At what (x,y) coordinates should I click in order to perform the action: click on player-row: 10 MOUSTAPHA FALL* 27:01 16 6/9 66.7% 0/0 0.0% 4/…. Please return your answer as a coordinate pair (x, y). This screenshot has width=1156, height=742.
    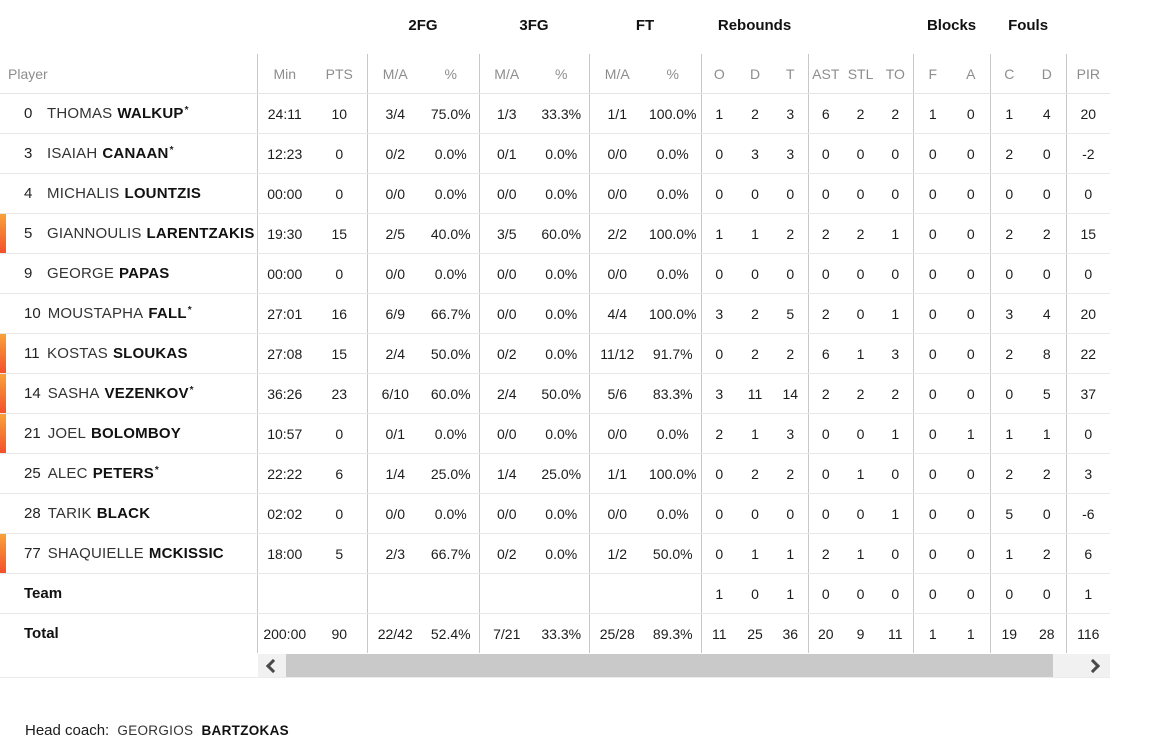
    Looking at the image, I should click on (555, 313).